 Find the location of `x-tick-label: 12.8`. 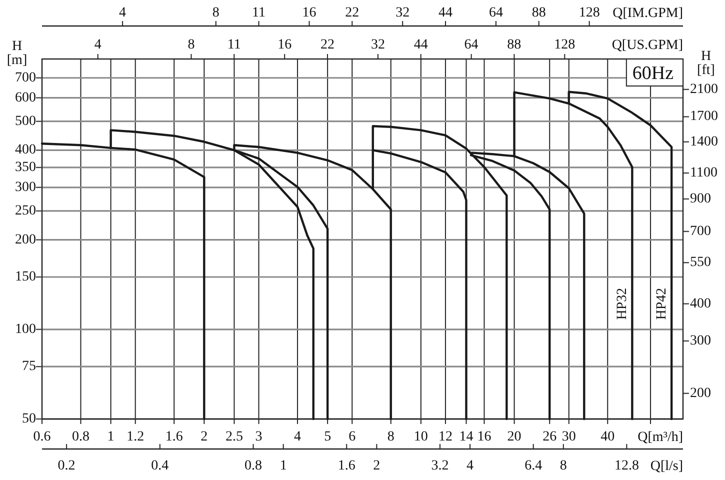

x-tick-label: 12.8 is located at coordinates (626, 466).